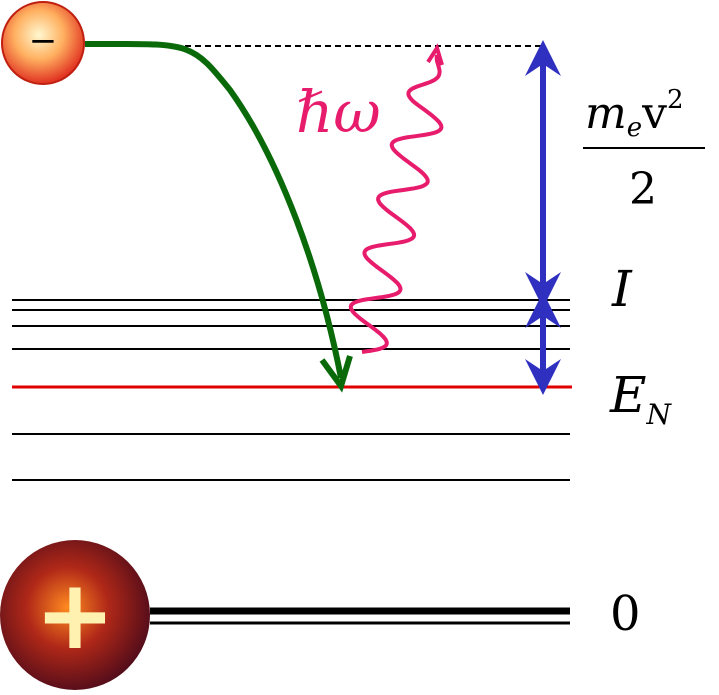 The width and height of the screenshot is (719, 695). Describe the element at coordinates (622, 289) in the screenshot. I see `ionization-label: I` at that location.